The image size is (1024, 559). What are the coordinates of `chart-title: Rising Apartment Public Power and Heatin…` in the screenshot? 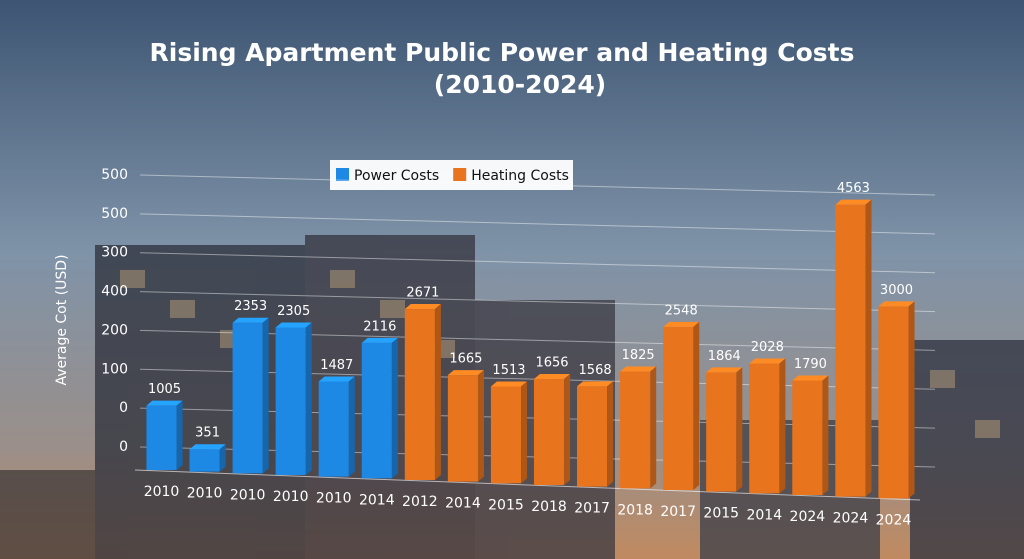 It's located at (502, 52).